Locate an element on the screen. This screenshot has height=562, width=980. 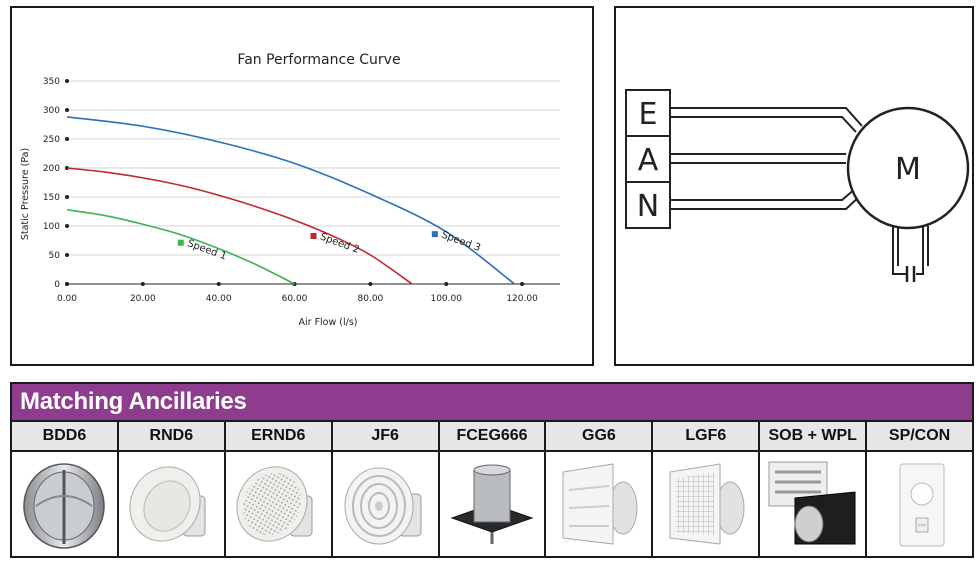
x-tick-label: 20.00 is located at coordinates (143, 299).